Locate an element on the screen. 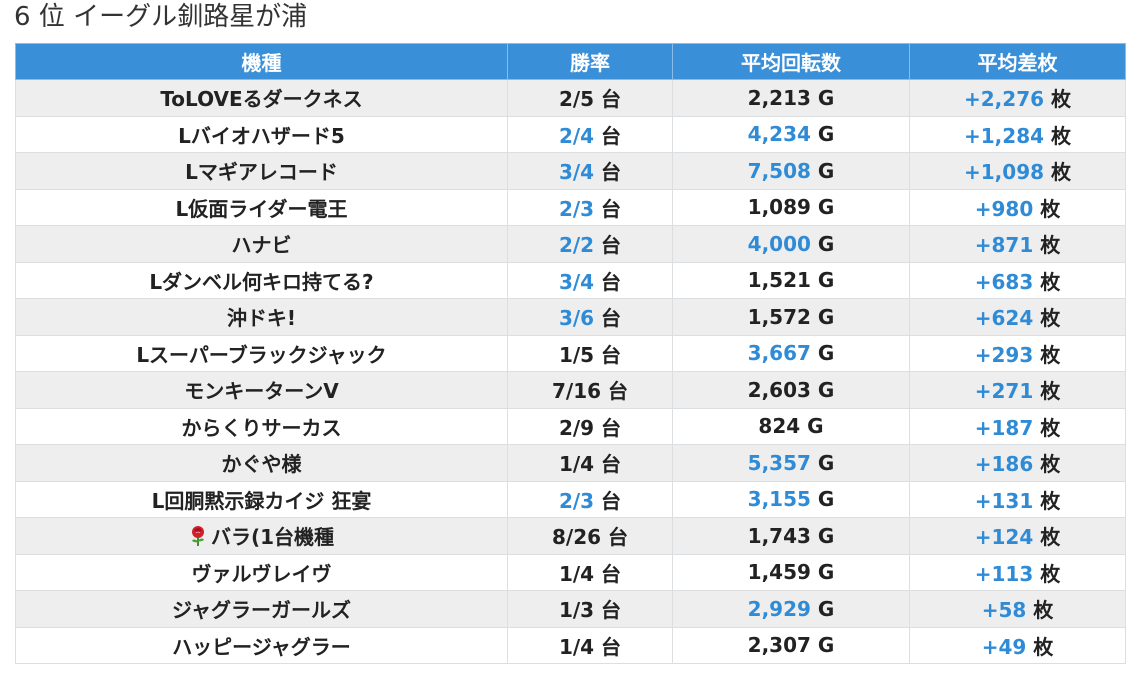  header-win-rate: 勝率 is located at coordinates (590, 61).